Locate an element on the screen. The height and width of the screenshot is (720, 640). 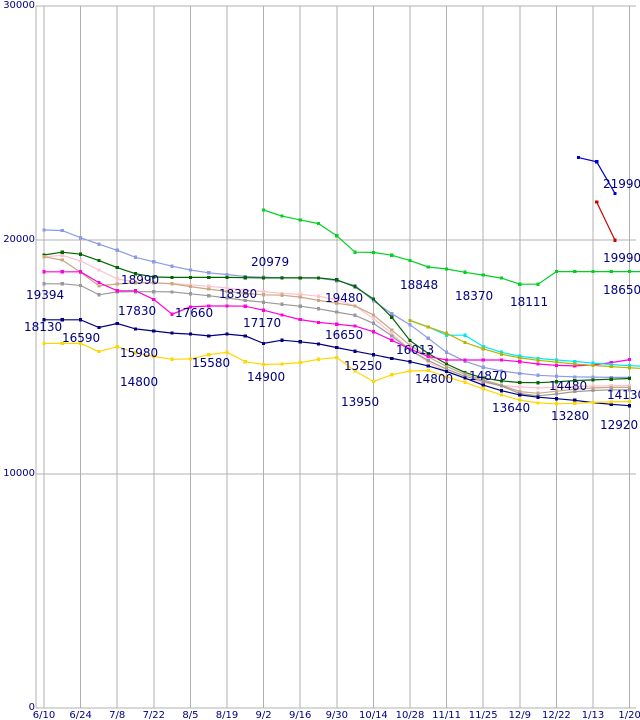
label-17170: 17170 is located at coordinates (262, 323).